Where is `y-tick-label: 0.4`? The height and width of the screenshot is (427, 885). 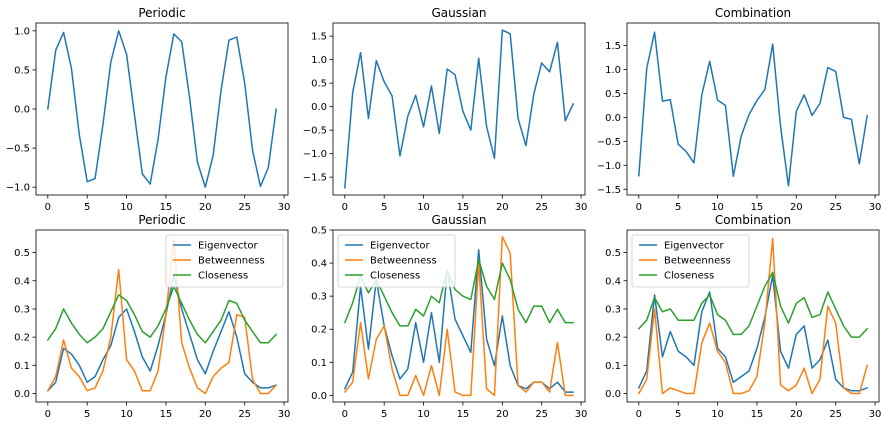
y-tick-label: 0.4 is located at coordinates (22, 281).